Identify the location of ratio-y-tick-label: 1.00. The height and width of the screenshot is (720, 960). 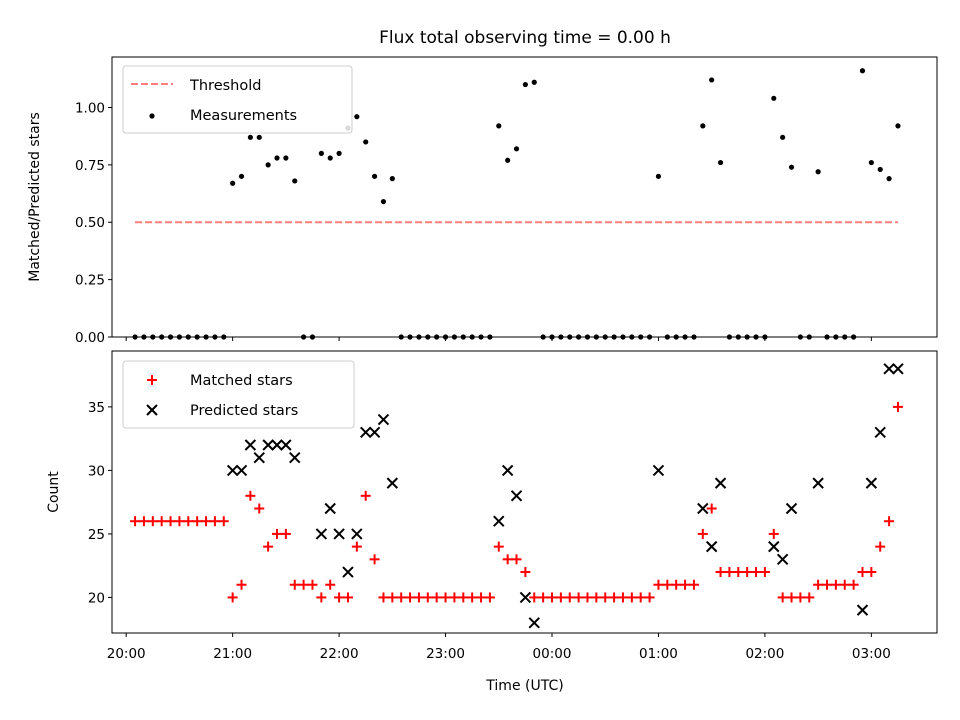
(90, 108).